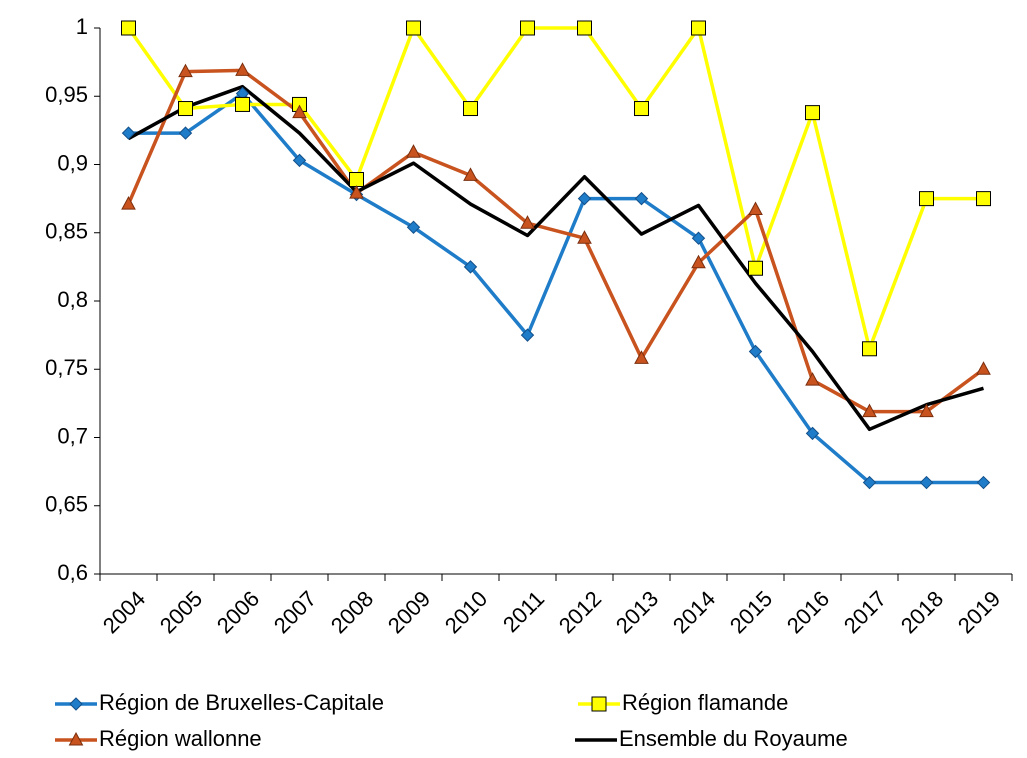  I want to click on x-tick-label: 2011, so click(523, 611).